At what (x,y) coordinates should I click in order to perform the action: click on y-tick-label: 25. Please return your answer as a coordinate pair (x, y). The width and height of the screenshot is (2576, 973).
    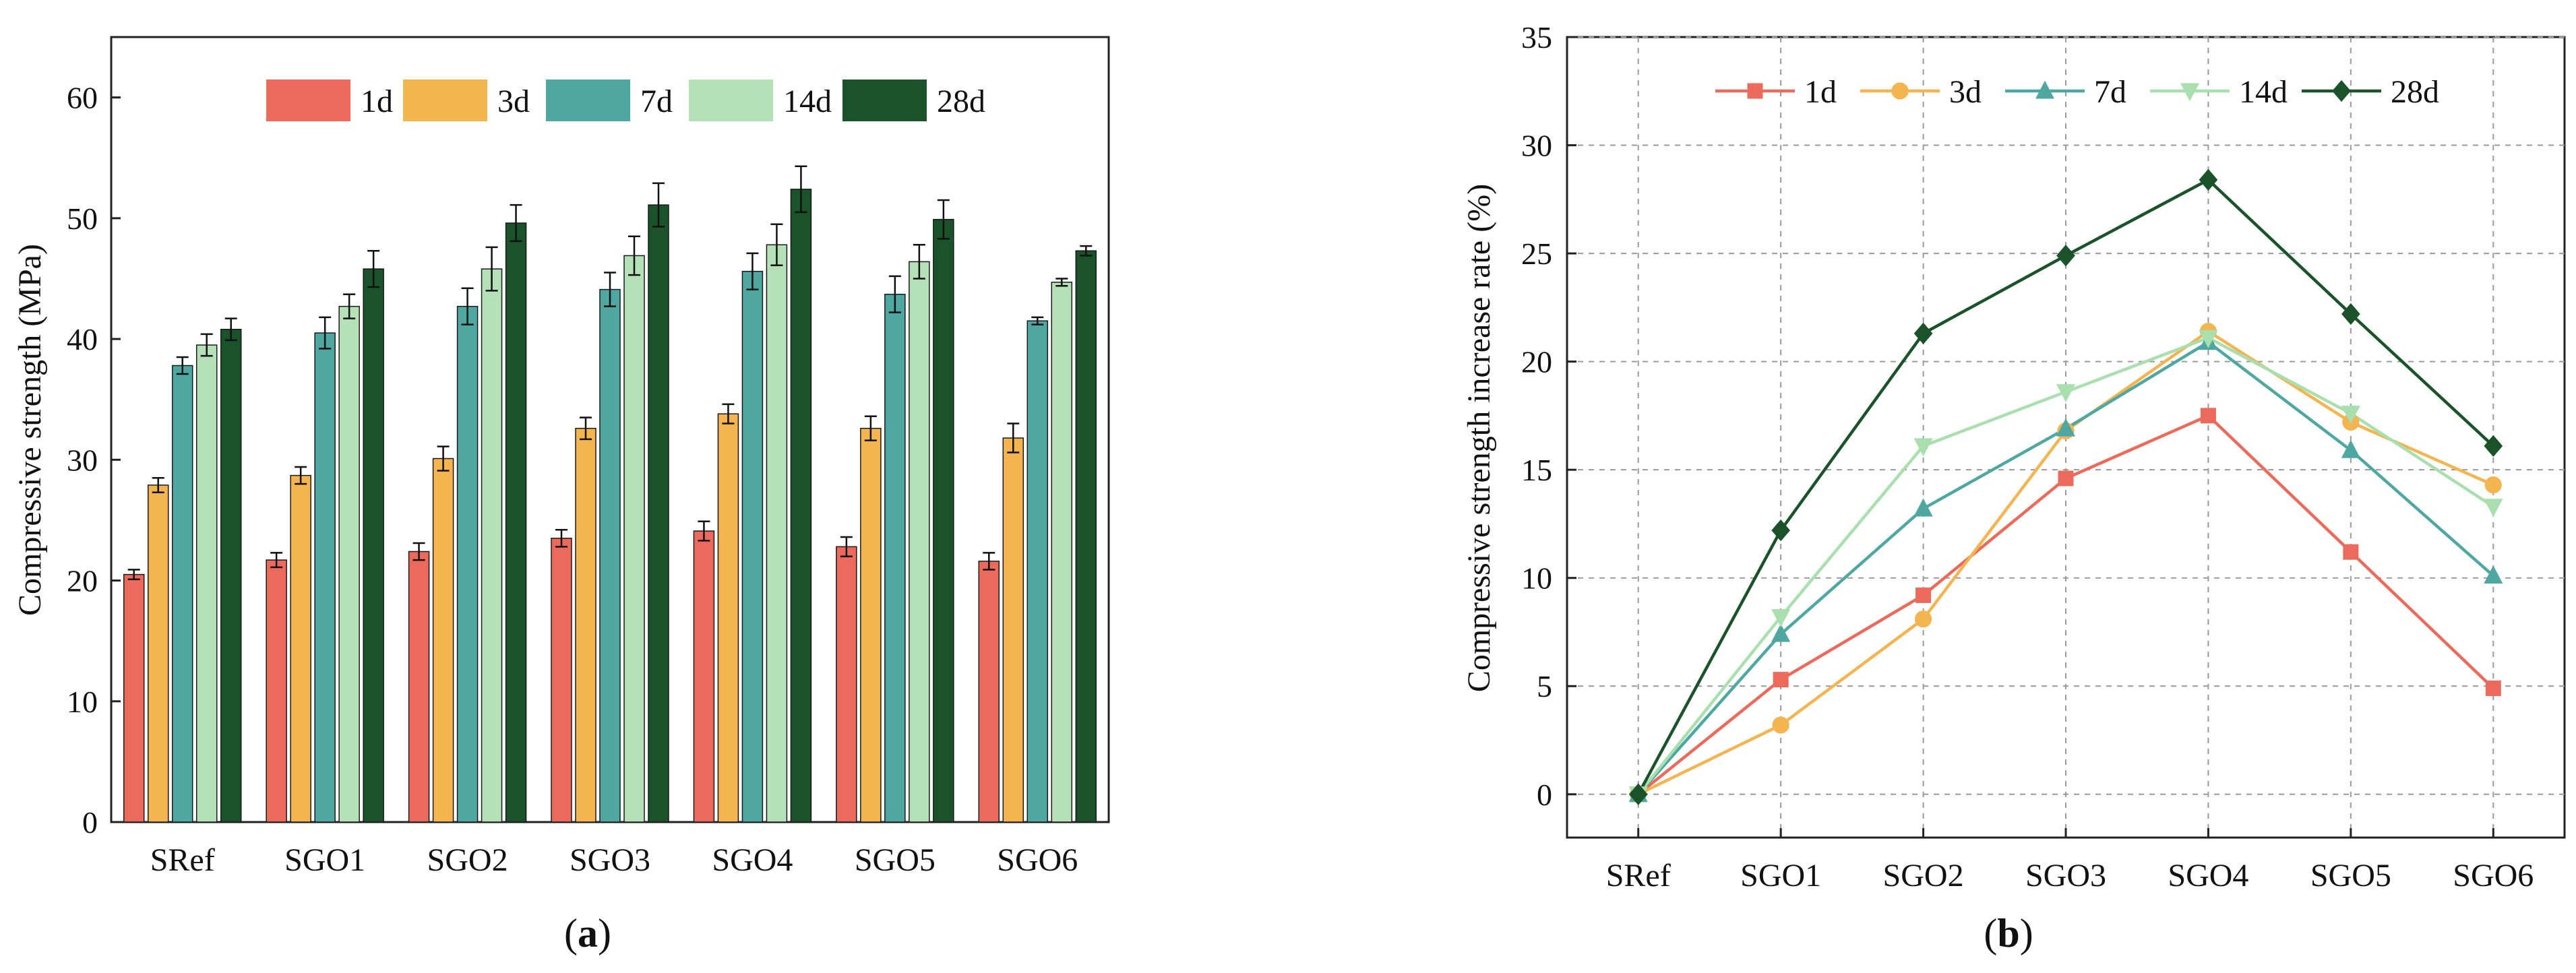
    Looking at the image, I should click on (1537, 254).